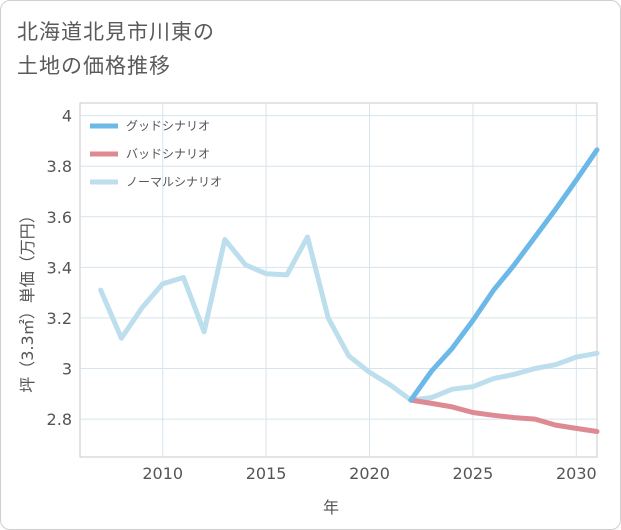 Image resolution: width=621 pixels, height=530 pixels. I want to click on series-line-good, so click(504, 275).